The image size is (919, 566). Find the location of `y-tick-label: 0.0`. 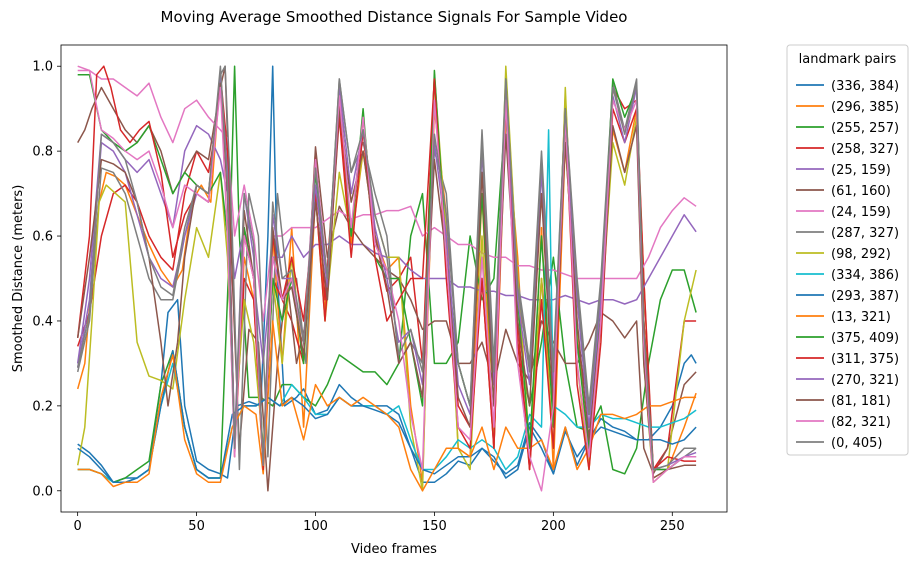

y-tick-label: 0.0 is located at coordinates (42, 491).